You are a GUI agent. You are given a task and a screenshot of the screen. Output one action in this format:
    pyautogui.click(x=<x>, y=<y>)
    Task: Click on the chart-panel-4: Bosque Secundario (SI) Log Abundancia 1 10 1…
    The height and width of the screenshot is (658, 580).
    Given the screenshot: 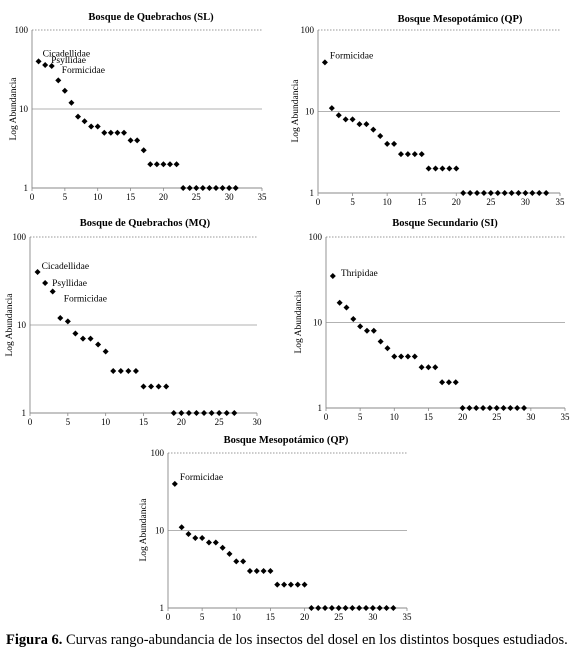 What is the action you would take?
    pyautogui.click(x=432, y=320)
    